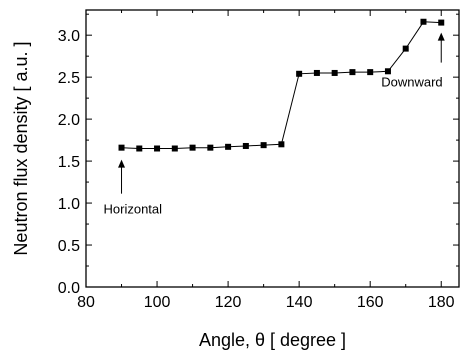 The width and height of the screenshot is (462, 354). What do you see at coordinates (69, 288) in the screenshot?
I see `y-tick-label: 0.0` at bounding box center [69, 288].